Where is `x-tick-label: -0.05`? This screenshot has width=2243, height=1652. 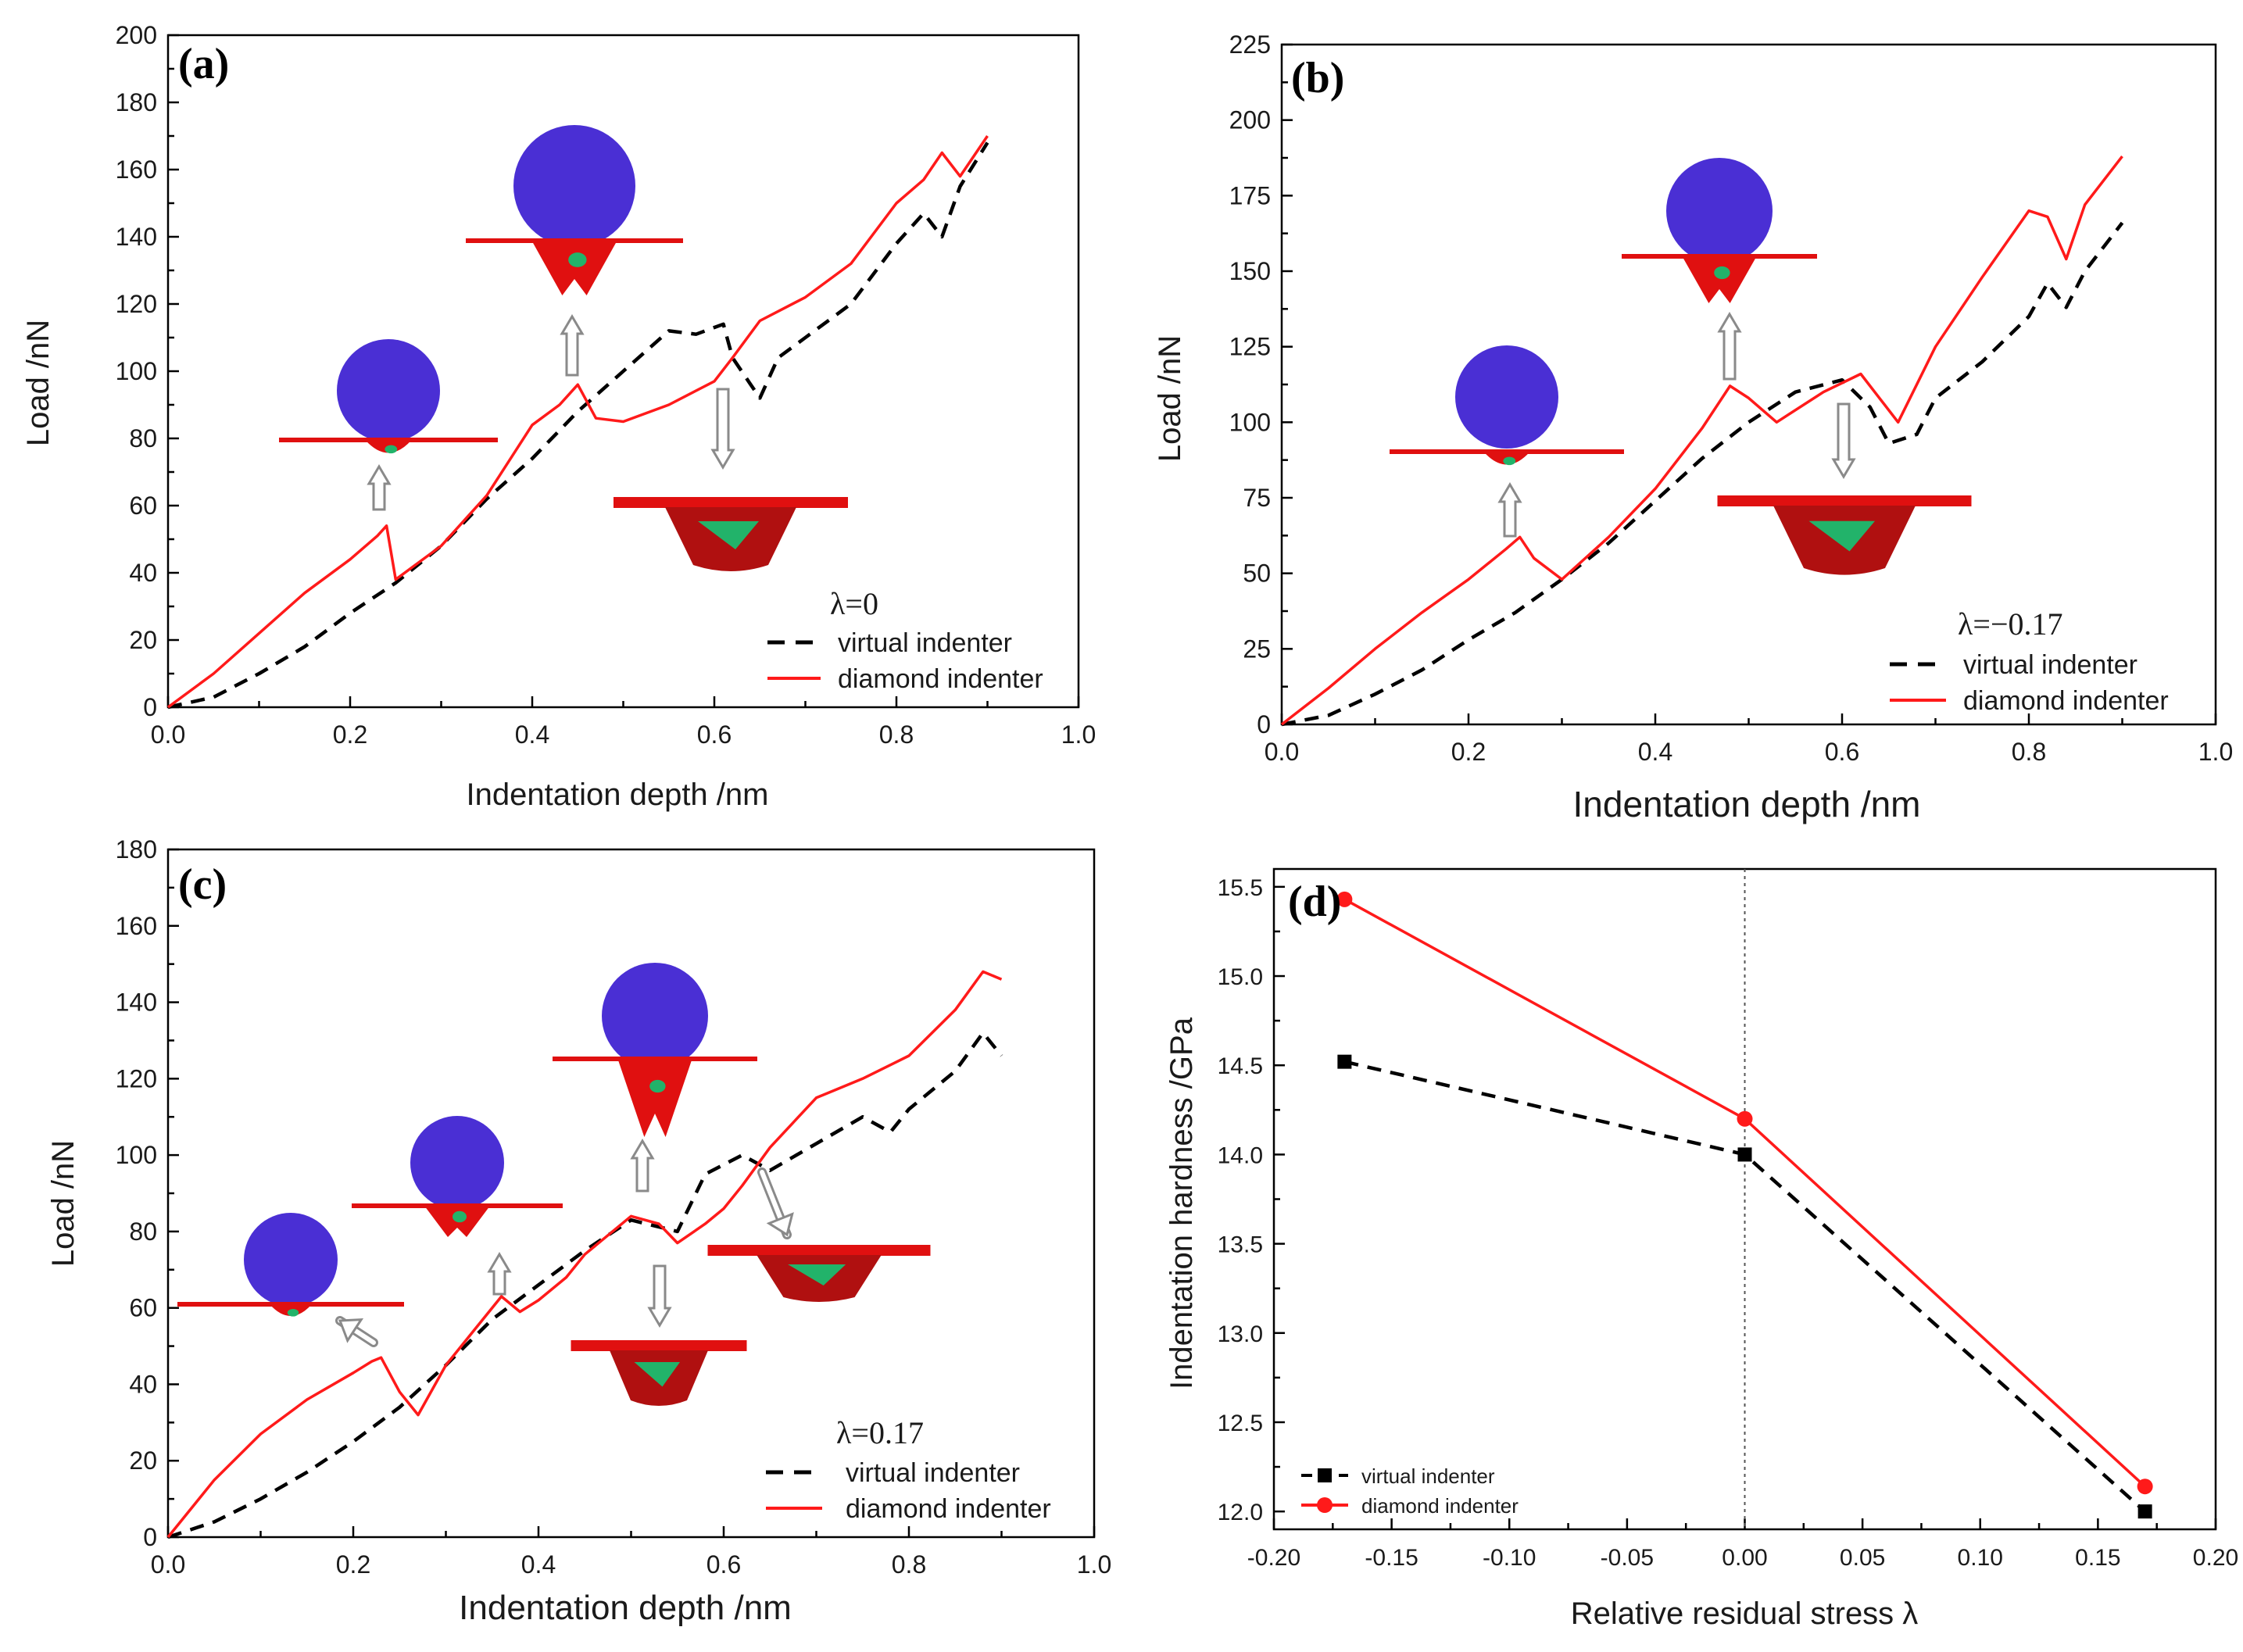 x-tick-label: -0.05 is located at coordinates (1627, 1558).